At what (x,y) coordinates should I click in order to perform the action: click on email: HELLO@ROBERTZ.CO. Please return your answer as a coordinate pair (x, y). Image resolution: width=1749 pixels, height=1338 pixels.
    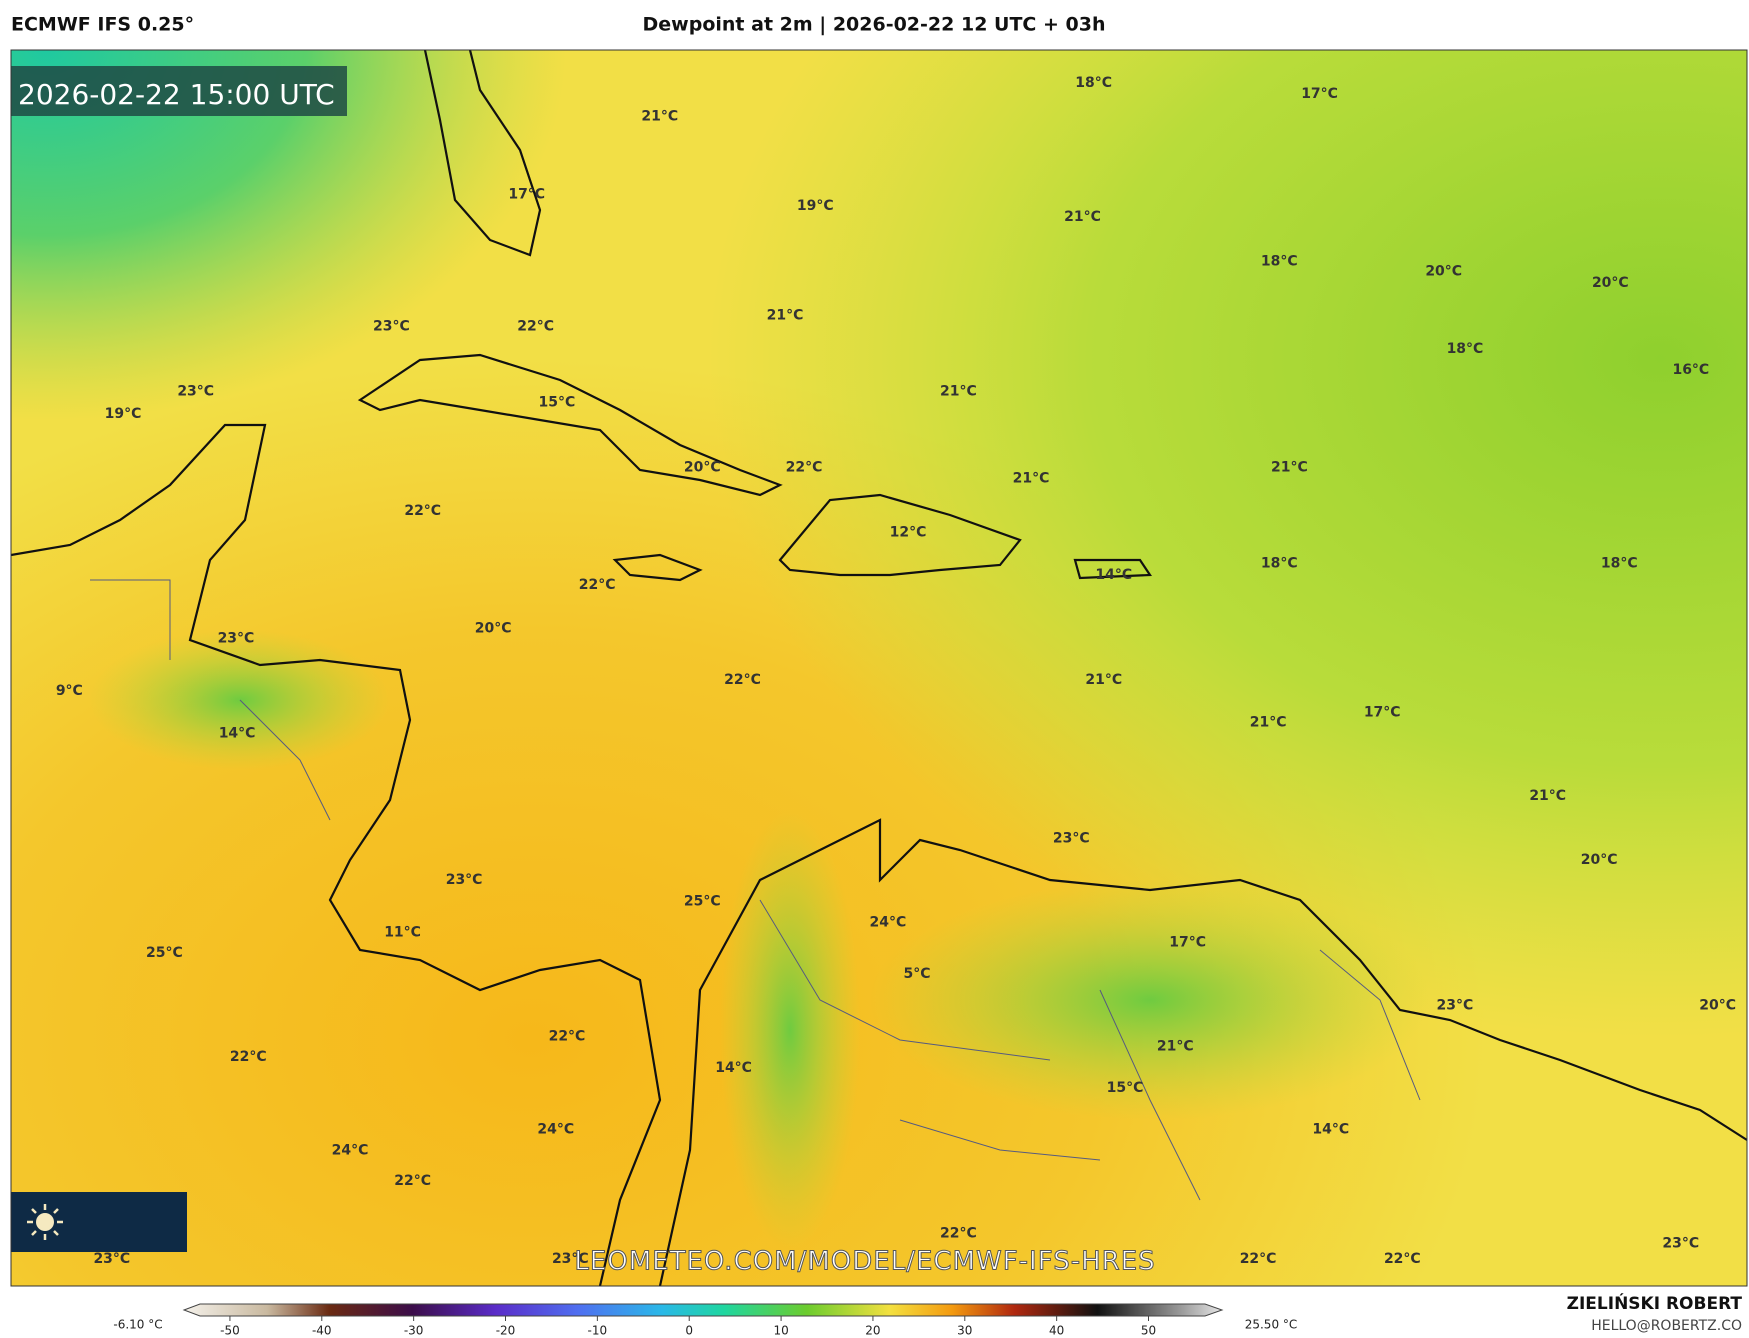
    Looking at the image, I should click on (1666, 1326).